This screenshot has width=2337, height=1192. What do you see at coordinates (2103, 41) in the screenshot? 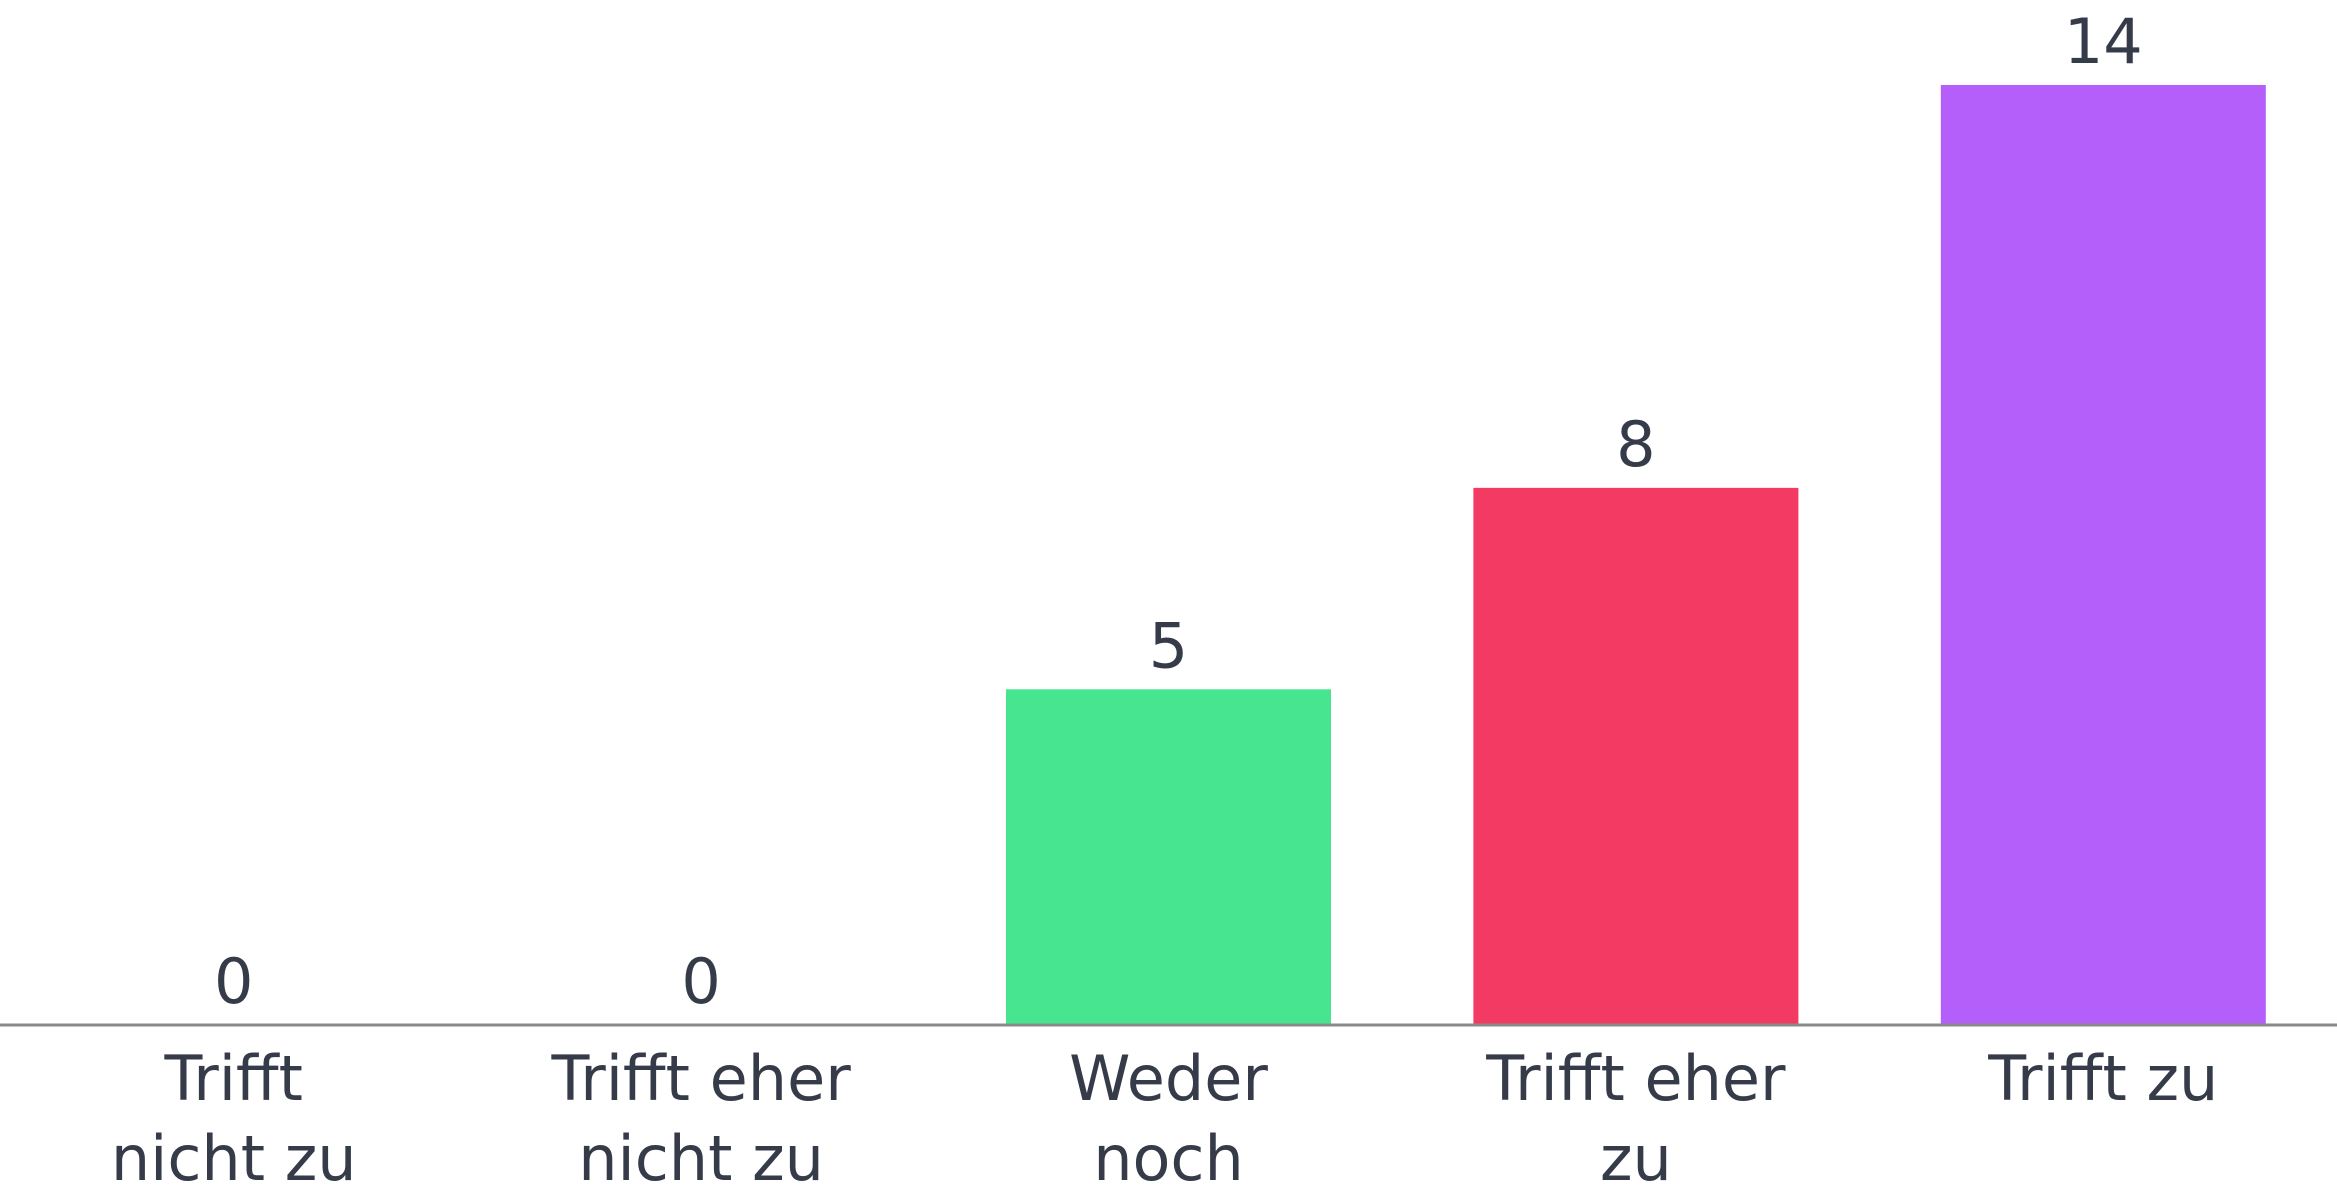
I see `value-label-5: 14` at bounding box center [2103, 41].